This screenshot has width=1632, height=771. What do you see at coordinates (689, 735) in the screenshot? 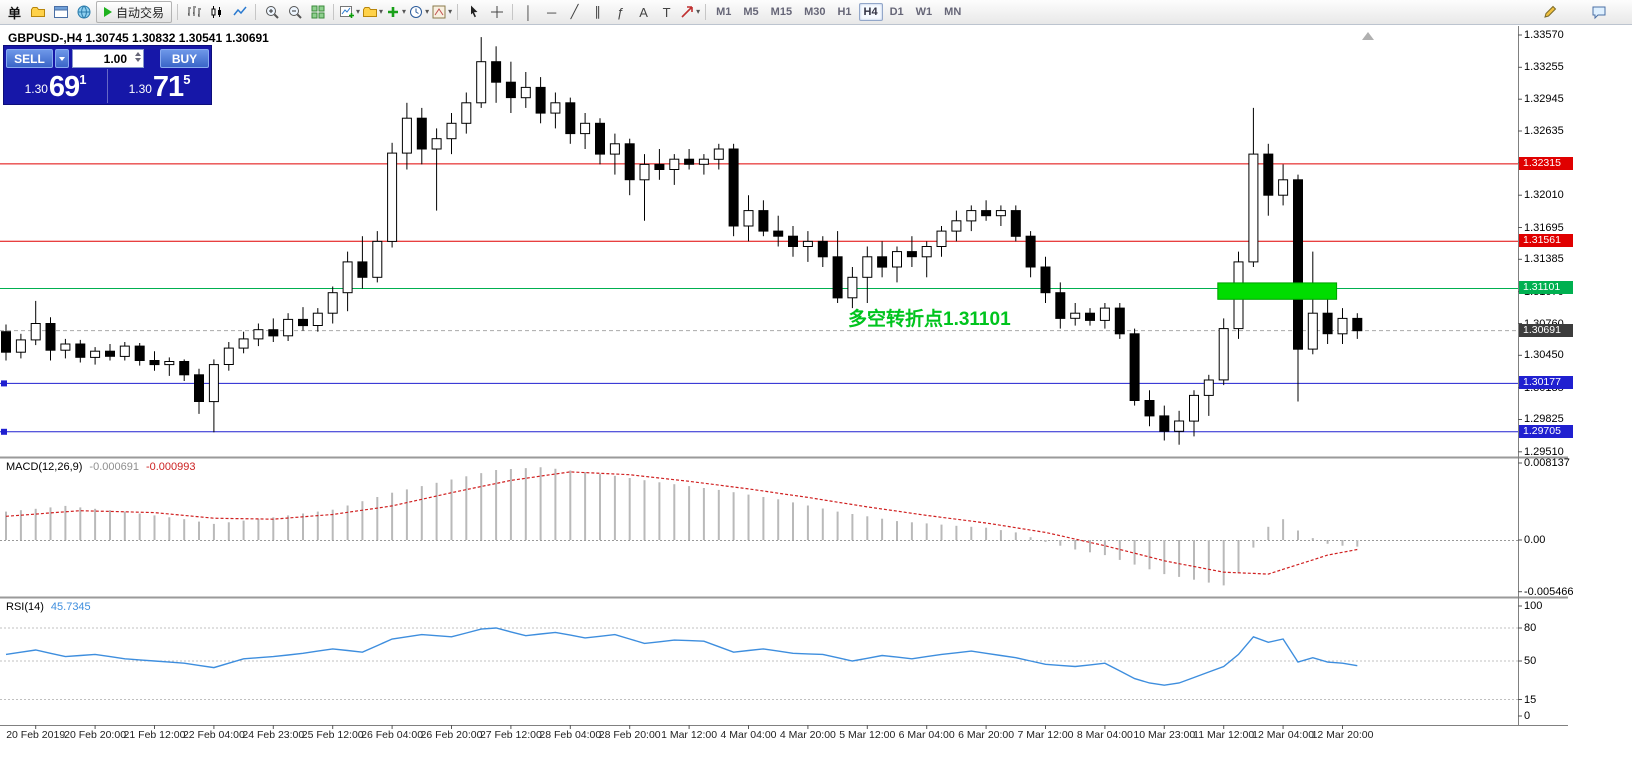
I see `time-axis-label: 1 Mar 12:00` at bounding box center [689, 735].